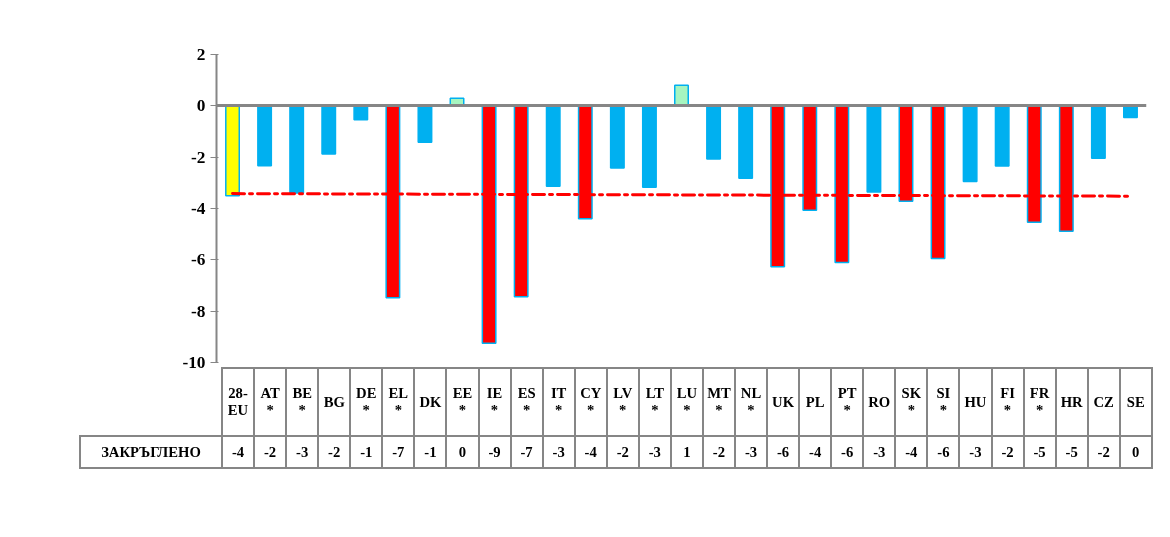 This screenshot has width=1170, height=537. Describe the element at coordinates (654, 402) in the screenshot. I see `x-tick-label: LT*` at that location.